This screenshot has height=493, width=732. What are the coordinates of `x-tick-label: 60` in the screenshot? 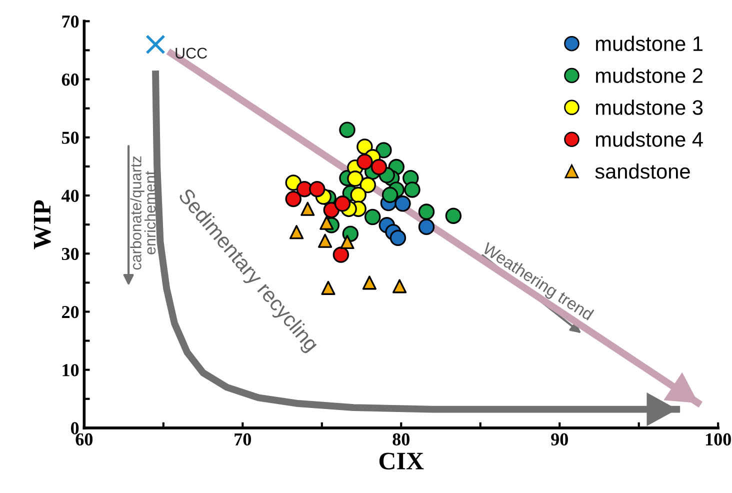 It's located at (84, 439).